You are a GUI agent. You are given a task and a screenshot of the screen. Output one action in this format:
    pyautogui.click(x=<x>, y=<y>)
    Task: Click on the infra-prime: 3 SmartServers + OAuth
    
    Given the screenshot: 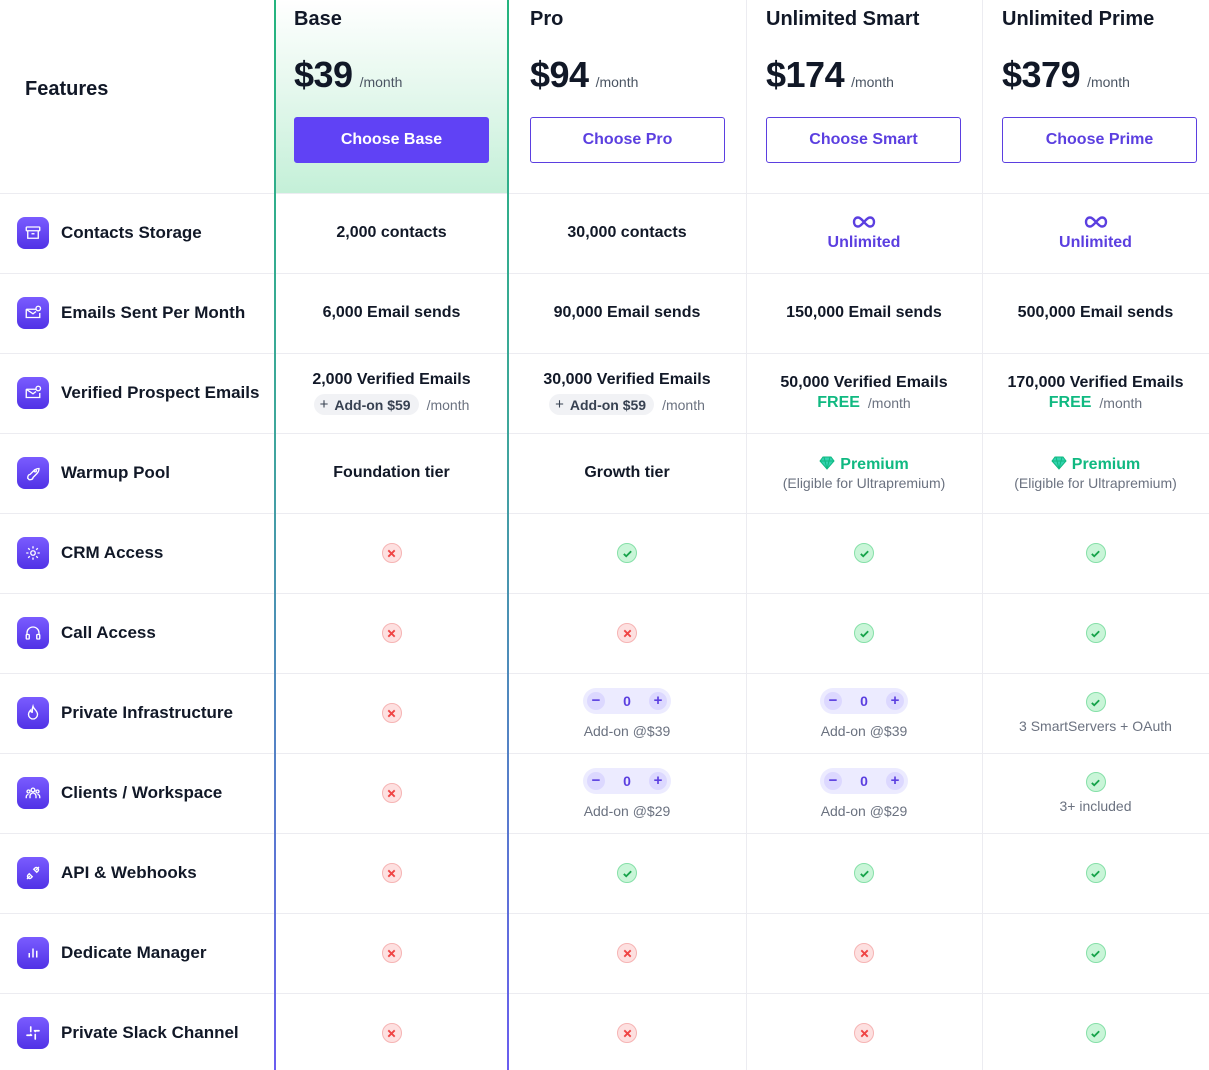 What is the action you would take?
    pyautogui.click(x=1095, y=713)
    